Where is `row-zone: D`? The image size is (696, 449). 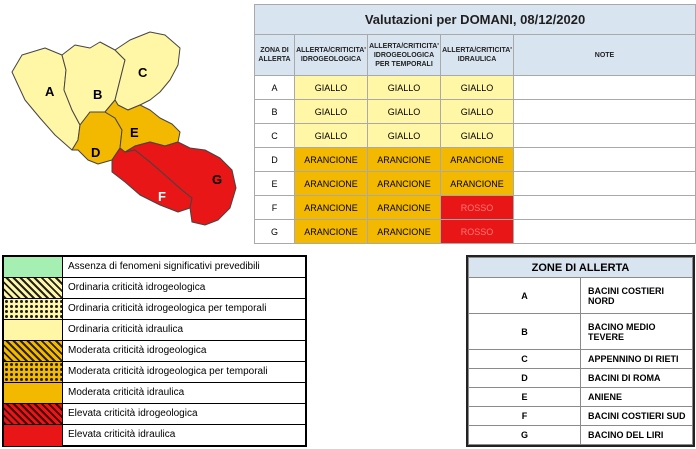
row-zone: D is located at coordinates (274, 159).